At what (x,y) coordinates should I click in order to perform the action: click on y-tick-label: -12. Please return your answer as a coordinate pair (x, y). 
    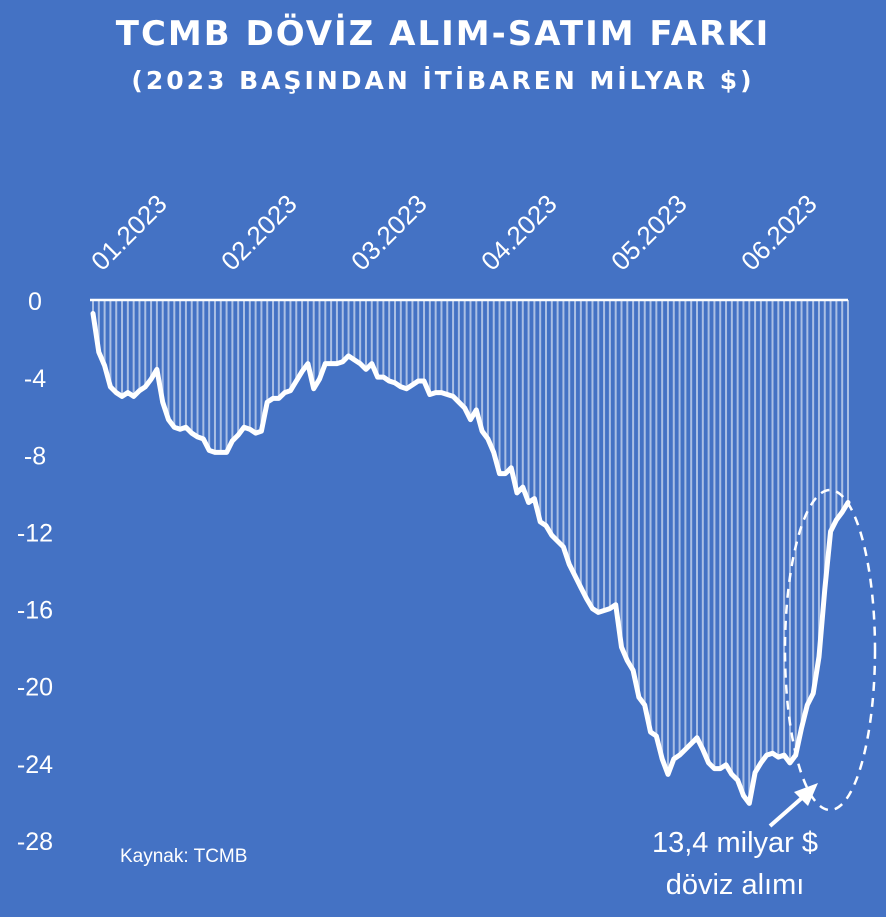
    Looking at the image, I should click on (35, 533).